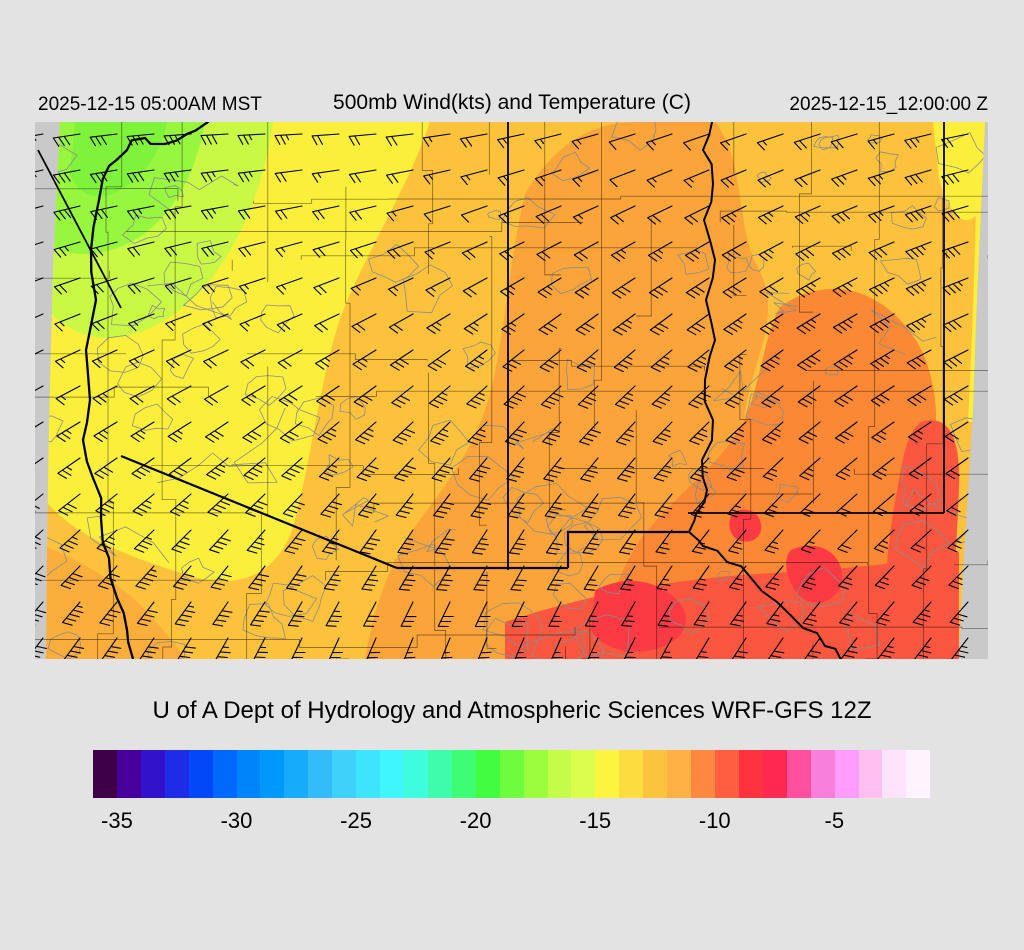 Image resolution: width=1024 pixels, height=950 pixels. I want to click on valid-time-local-label: 2025-12-15 05:00AM MST, so click(150, 104).